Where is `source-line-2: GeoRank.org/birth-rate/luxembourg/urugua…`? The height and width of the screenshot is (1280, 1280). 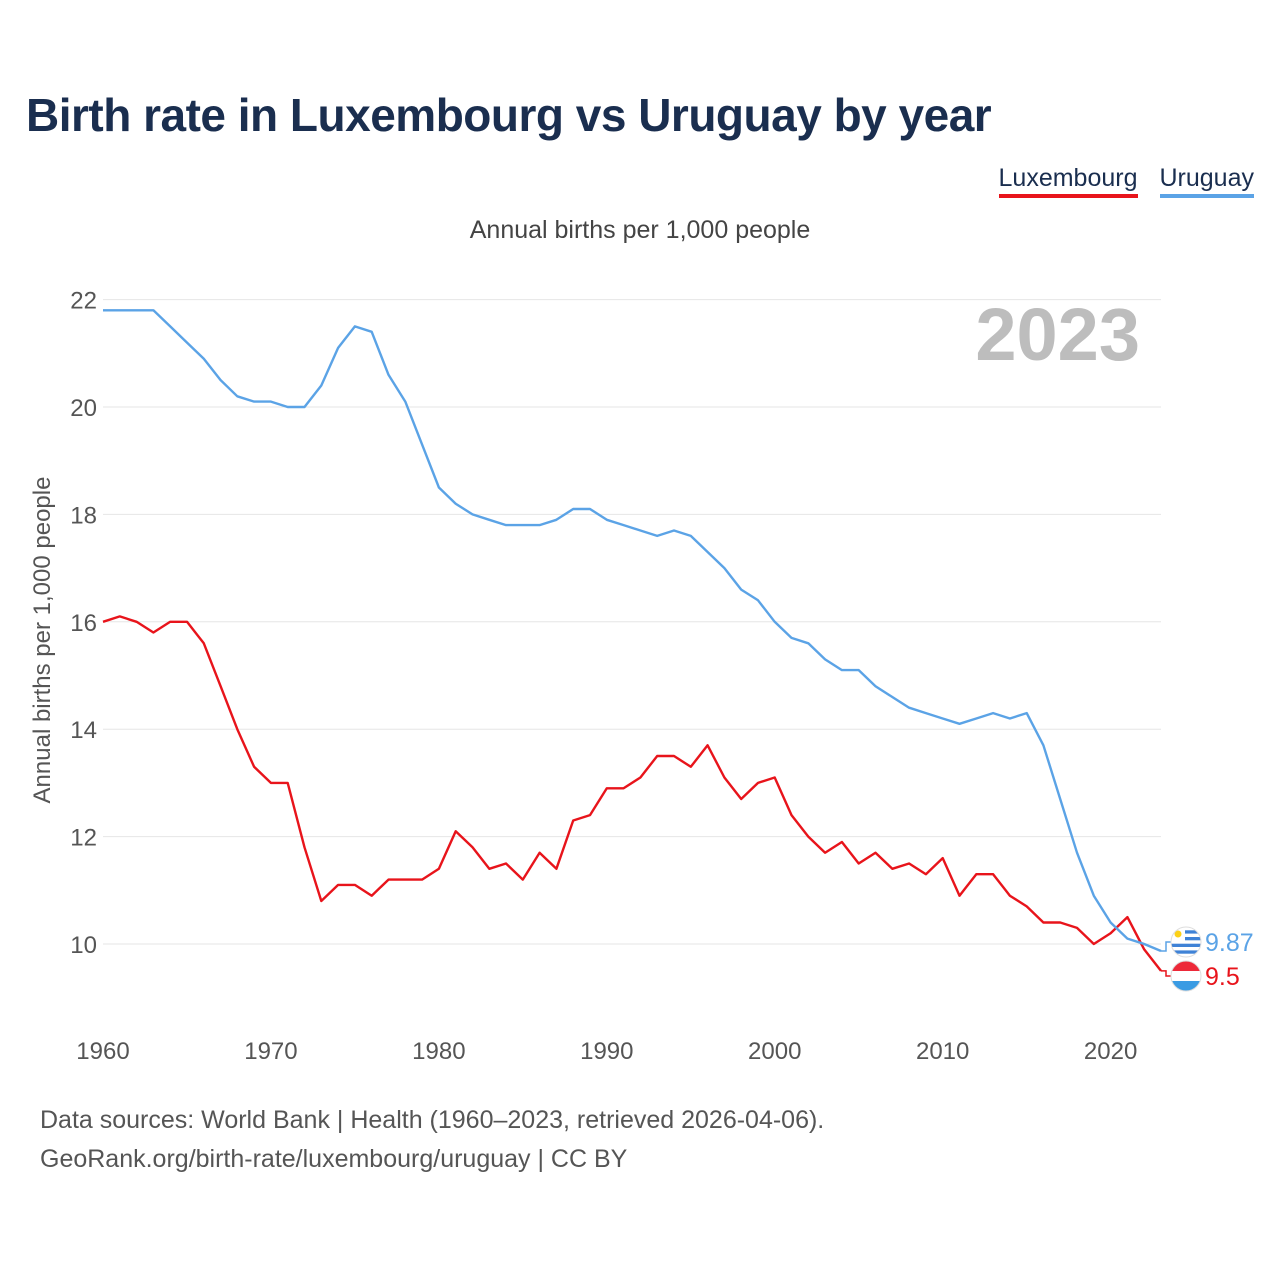 source-line-2: GeoRank.org/birth-rate/luxembourg/urugua… is located at coordinates (334, 1159).